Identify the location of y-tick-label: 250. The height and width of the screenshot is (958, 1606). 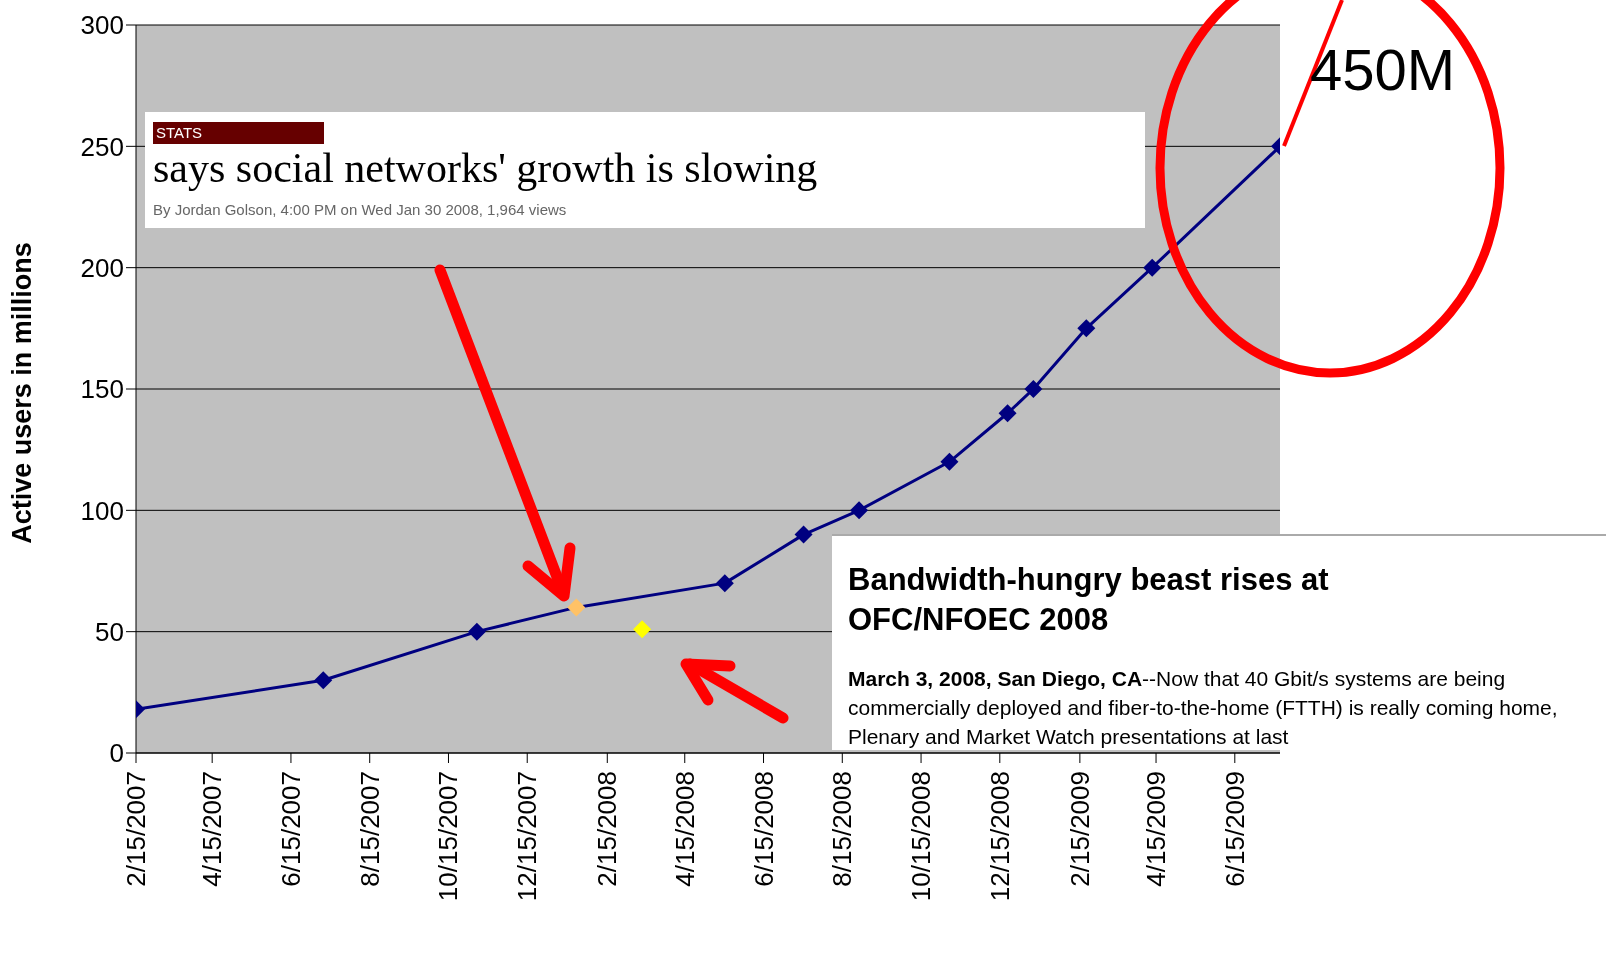
(102, 146).